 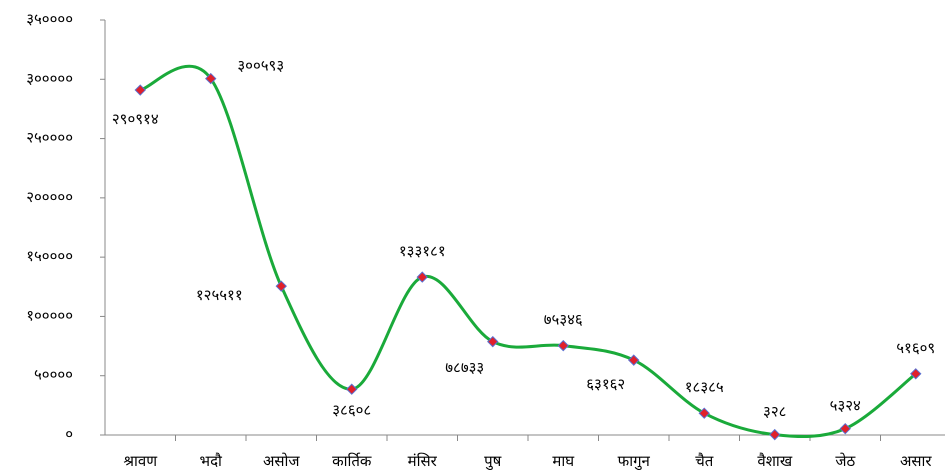 I want to click on x-tick-label: असोज, so click(x=281, y=461).